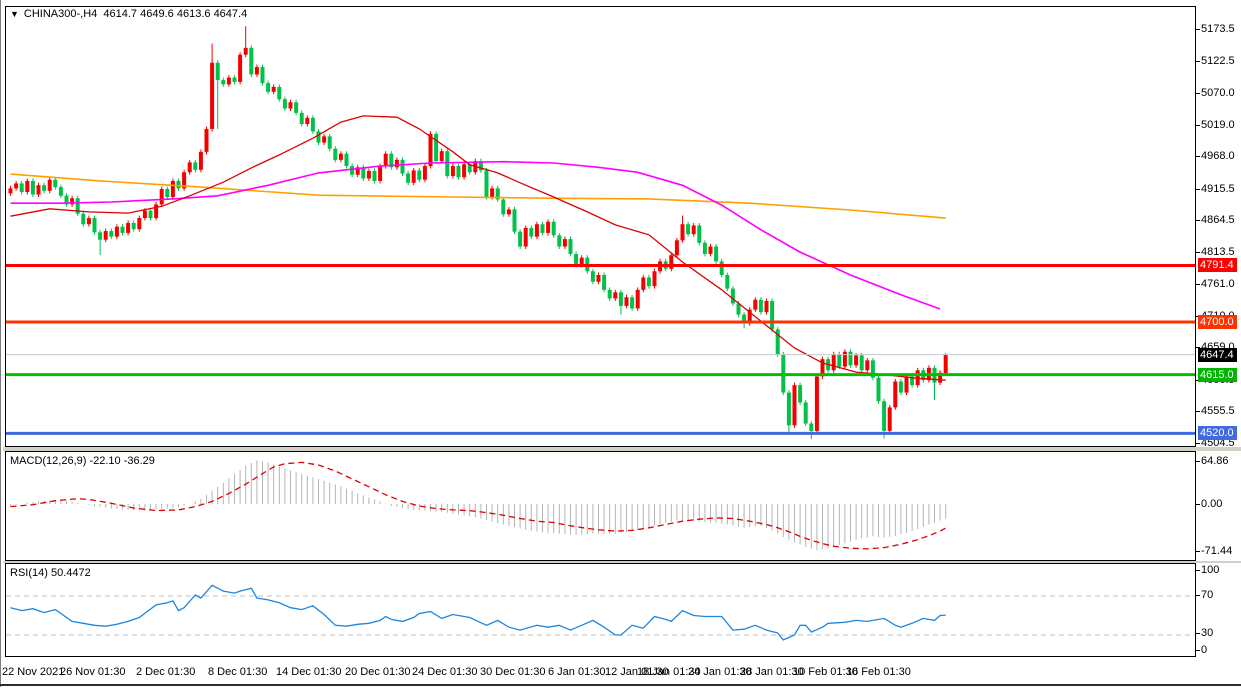 This screenshot has height=690, width=1241. I want to click on price-tick: 4915.5, so click(1218, 189).